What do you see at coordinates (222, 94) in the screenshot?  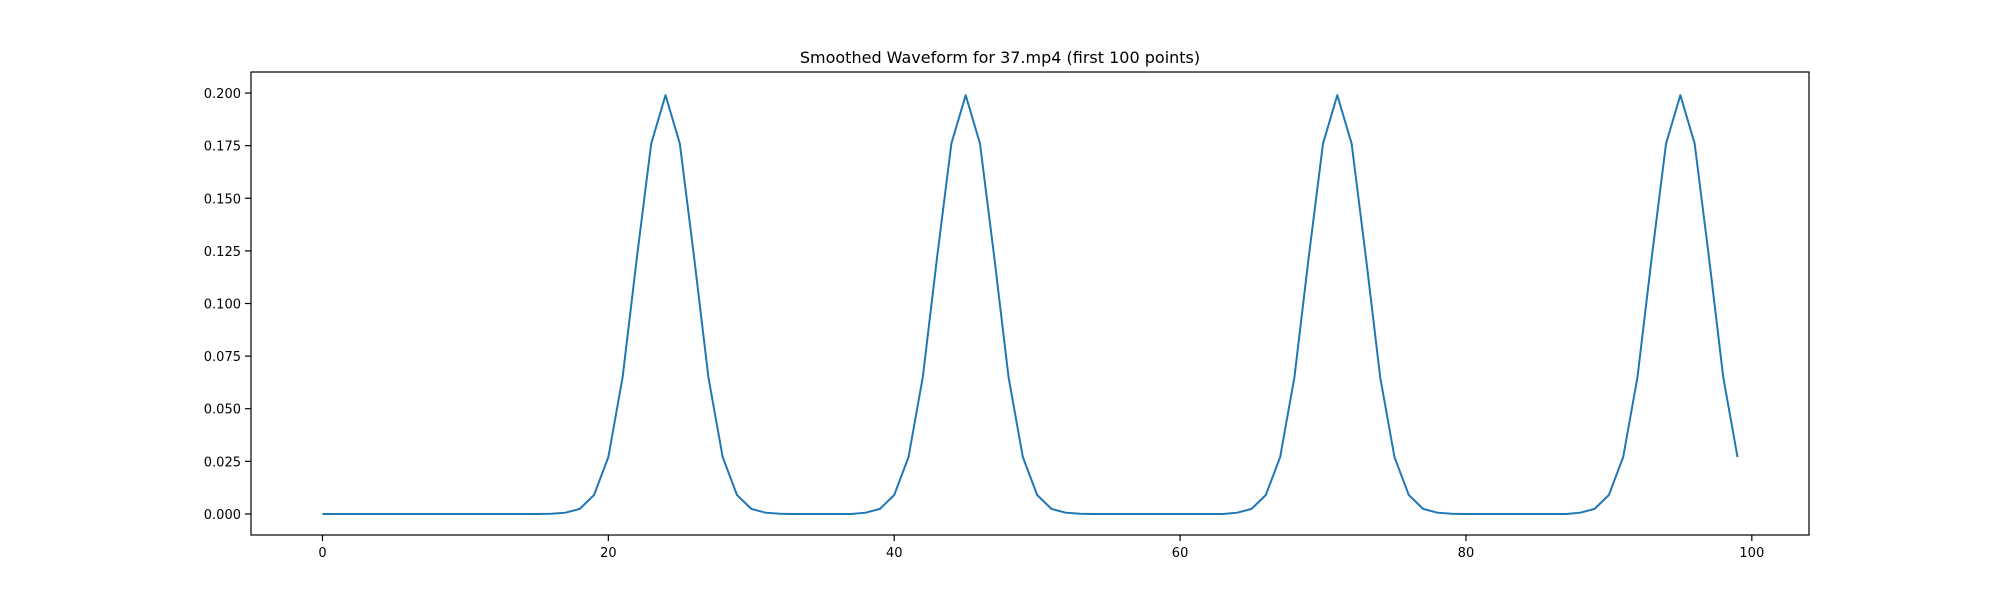 I see `y-tick-label: 0.200` at bounding box center [222, 94].